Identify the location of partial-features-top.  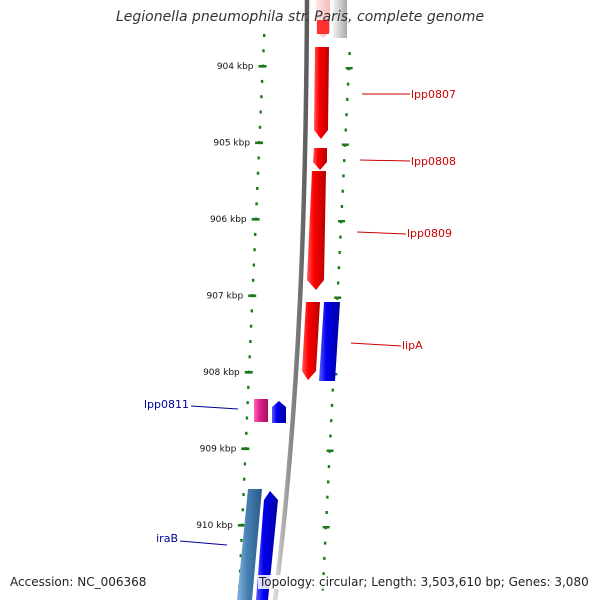
(331, 19).